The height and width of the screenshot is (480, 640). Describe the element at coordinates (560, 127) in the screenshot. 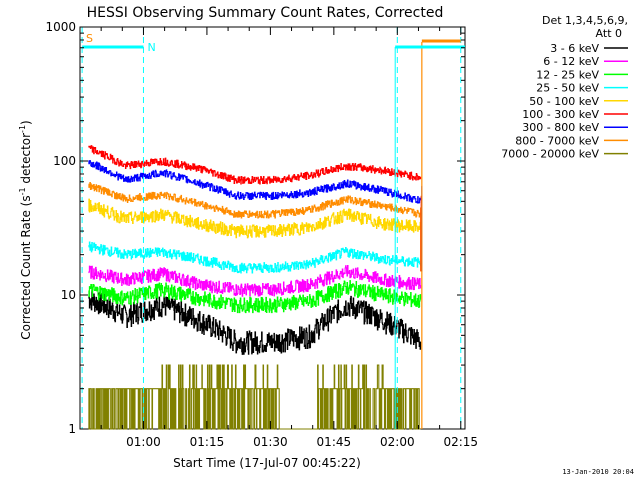

I see `legend-label: 300 - 800 keV` at that location.